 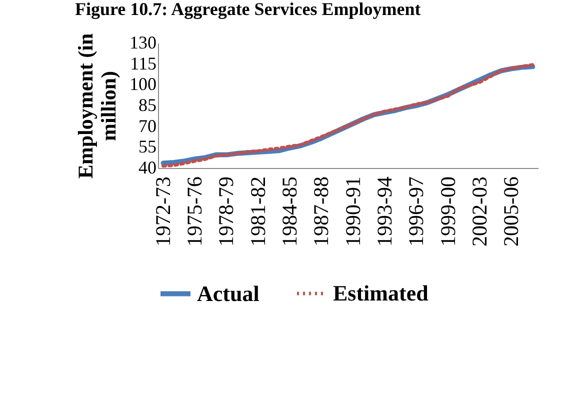 What do you see at coordinates (248, 9) in the screenshot?
I see `chart-title: Figure 10.7: Aggregate Services Employment` at bounding box center [248, 9].